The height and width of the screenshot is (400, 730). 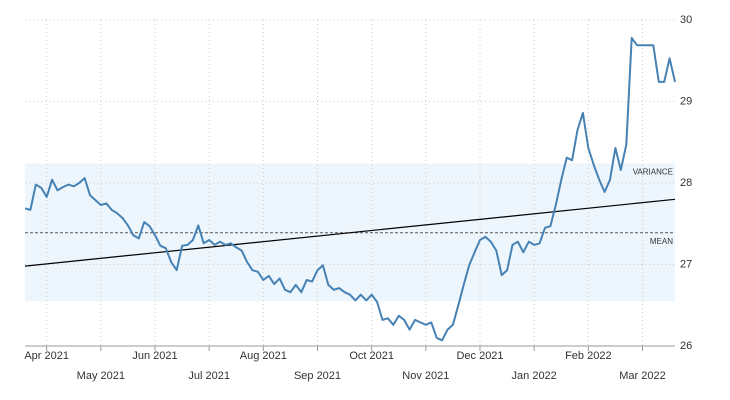 What do you see at coordinates (588, 356) in the screenshot?
I see `x-tick-label: Feb 2022` at bounding box center [588, 356].